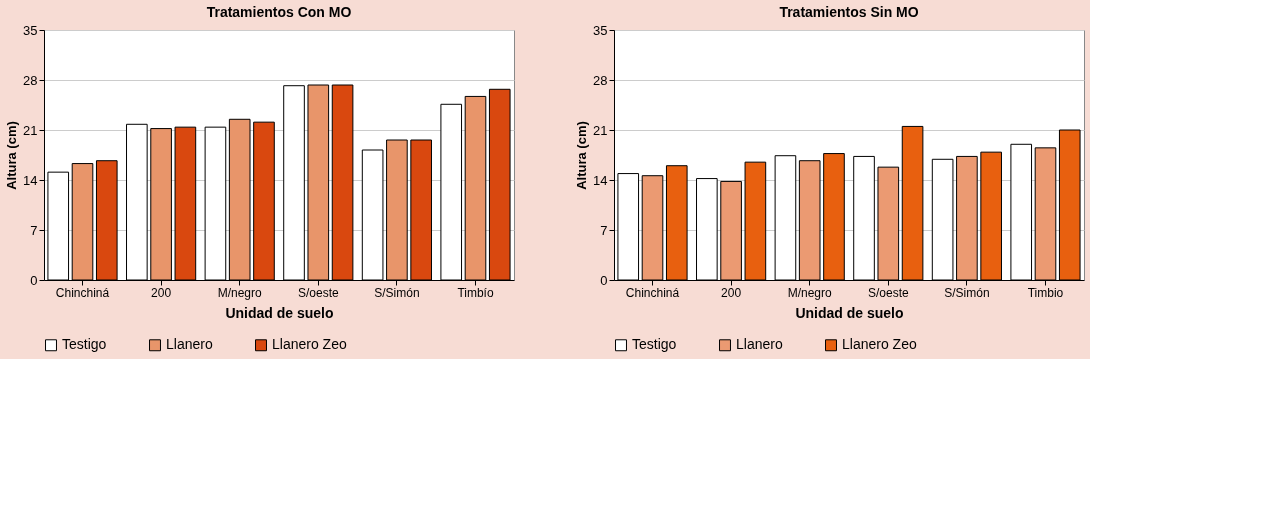 The image size is (1287, 520). Describe the element at coordinates (475, 292) in the screenshot. I see `x-tick-label: Timbío` at that location.